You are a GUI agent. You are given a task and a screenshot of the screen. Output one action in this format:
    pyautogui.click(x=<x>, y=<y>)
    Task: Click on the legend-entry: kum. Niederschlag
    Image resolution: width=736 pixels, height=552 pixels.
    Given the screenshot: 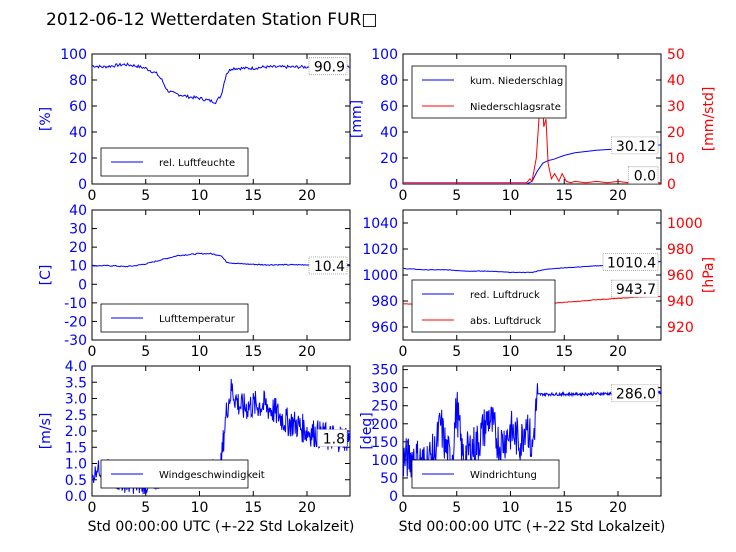 What is the action you would take?
    pyautogui.click(x=516, y=81)
    